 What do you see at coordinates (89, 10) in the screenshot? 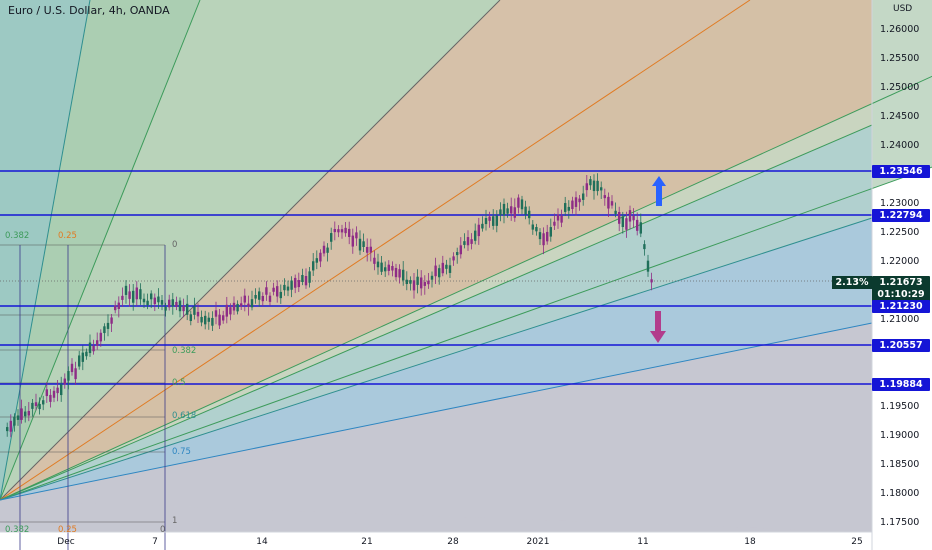
I see `symbol-title: Euro / U.S. Dollar, 4h, OANDA` at bounding box center [89, 10].